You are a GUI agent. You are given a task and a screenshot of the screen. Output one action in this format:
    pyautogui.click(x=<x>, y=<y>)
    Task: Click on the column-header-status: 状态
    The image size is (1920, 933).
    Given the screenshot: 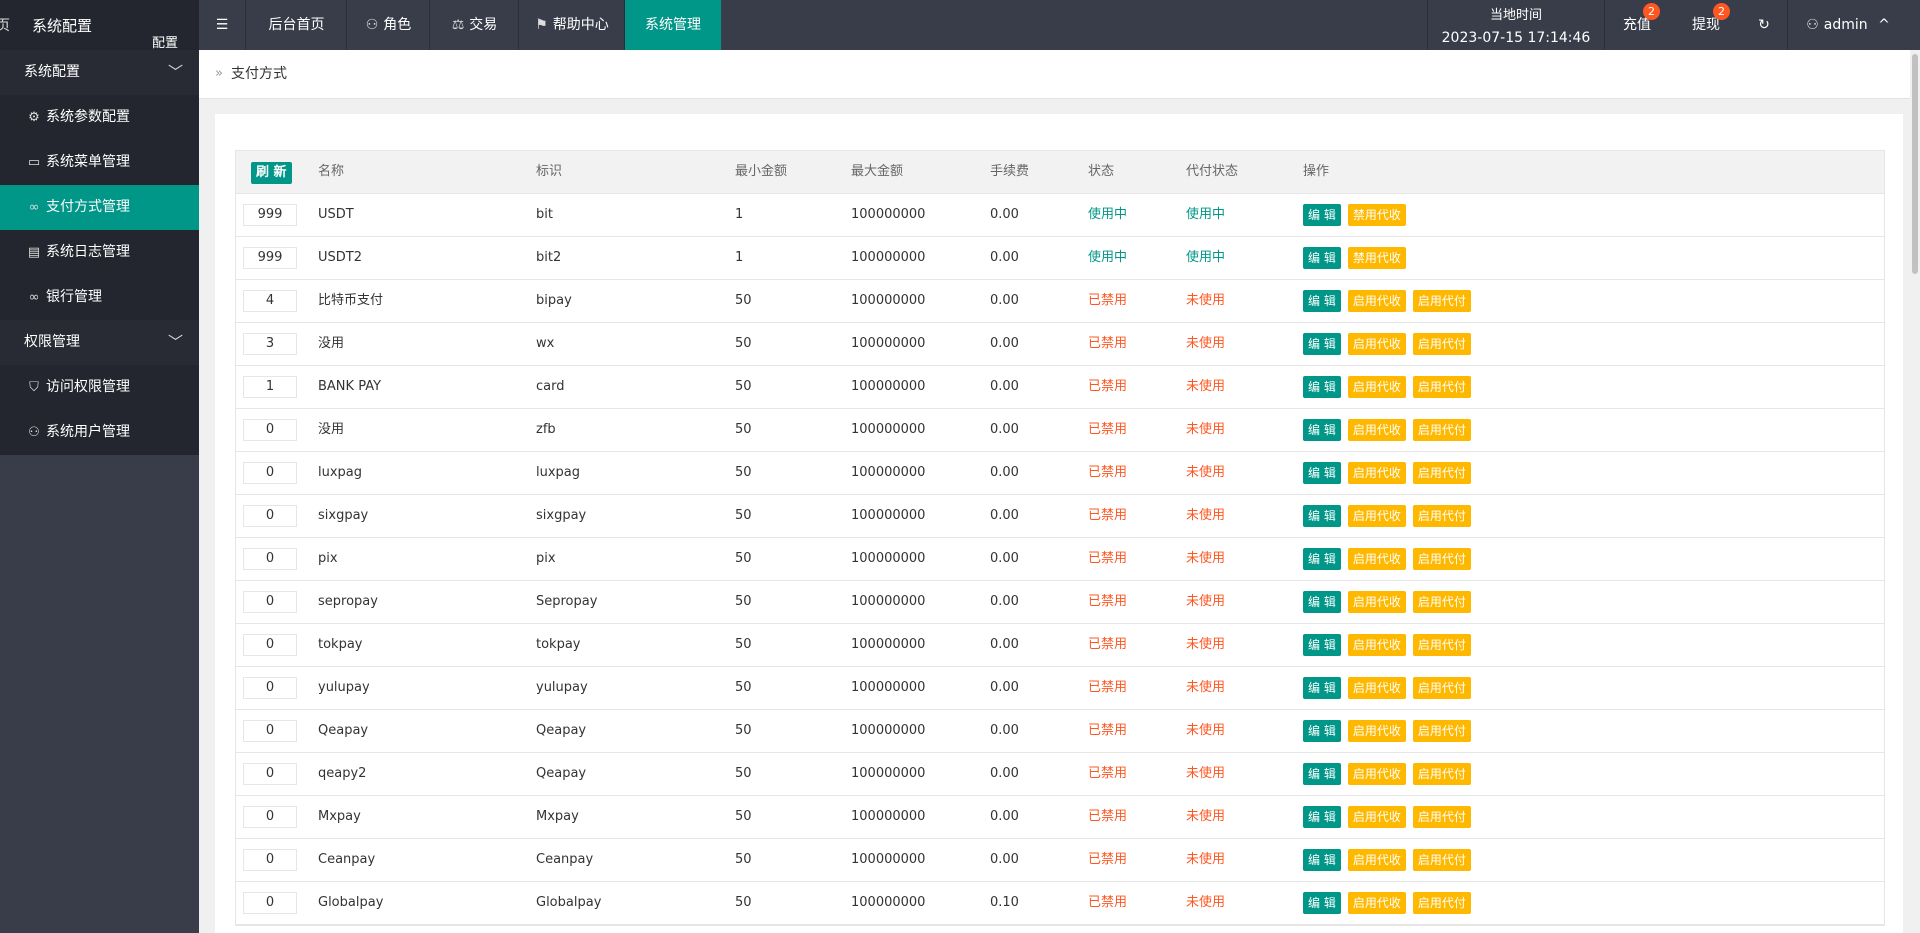 What is the action you would take?
    pyautogui.click(x=1101, y=171)
    